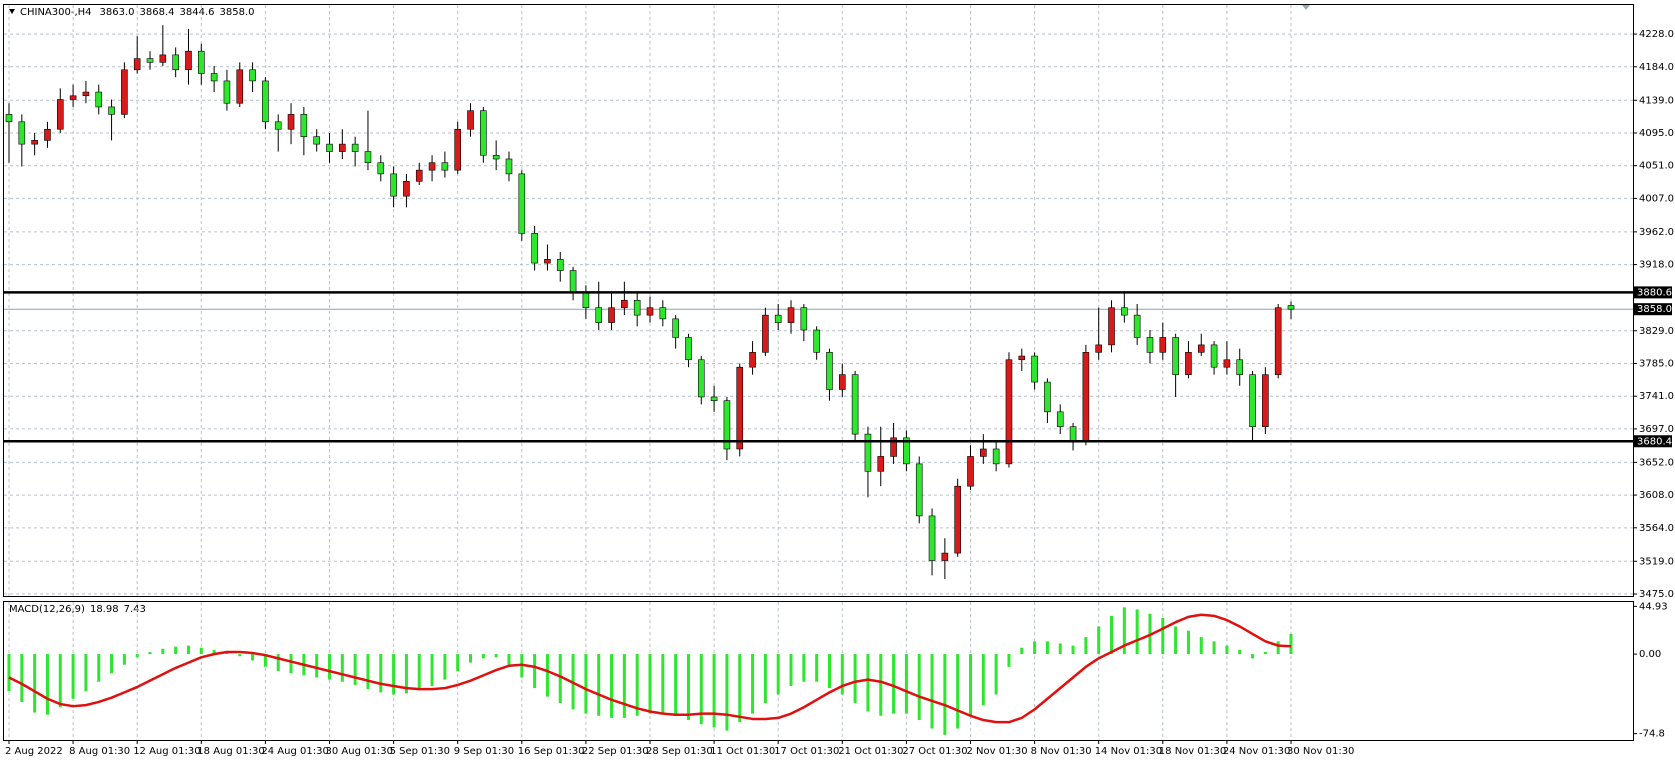 The height and width of the screenshot is (763, 1675). I want to click on bid-label: 3858.0, so click(1654, 309).